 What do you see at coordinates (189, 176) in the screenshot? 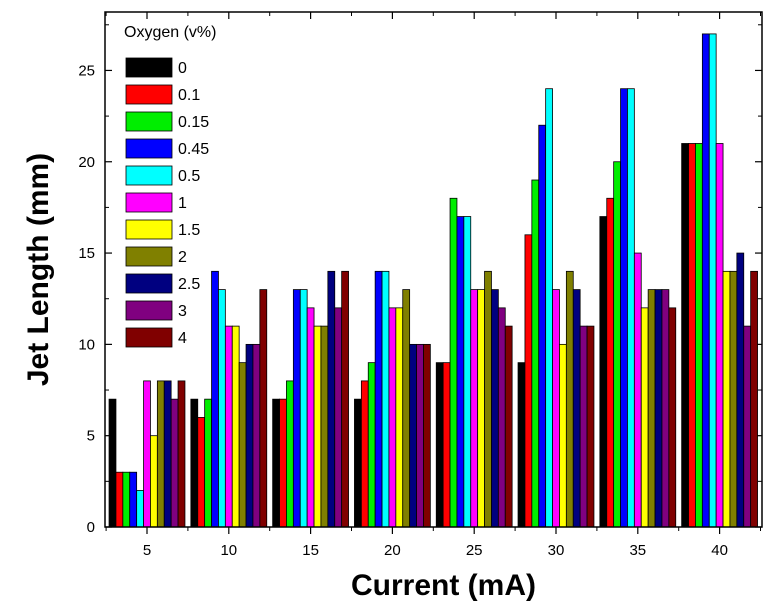
I see `legend-label: 0.5` at bounding box center [189, 176].